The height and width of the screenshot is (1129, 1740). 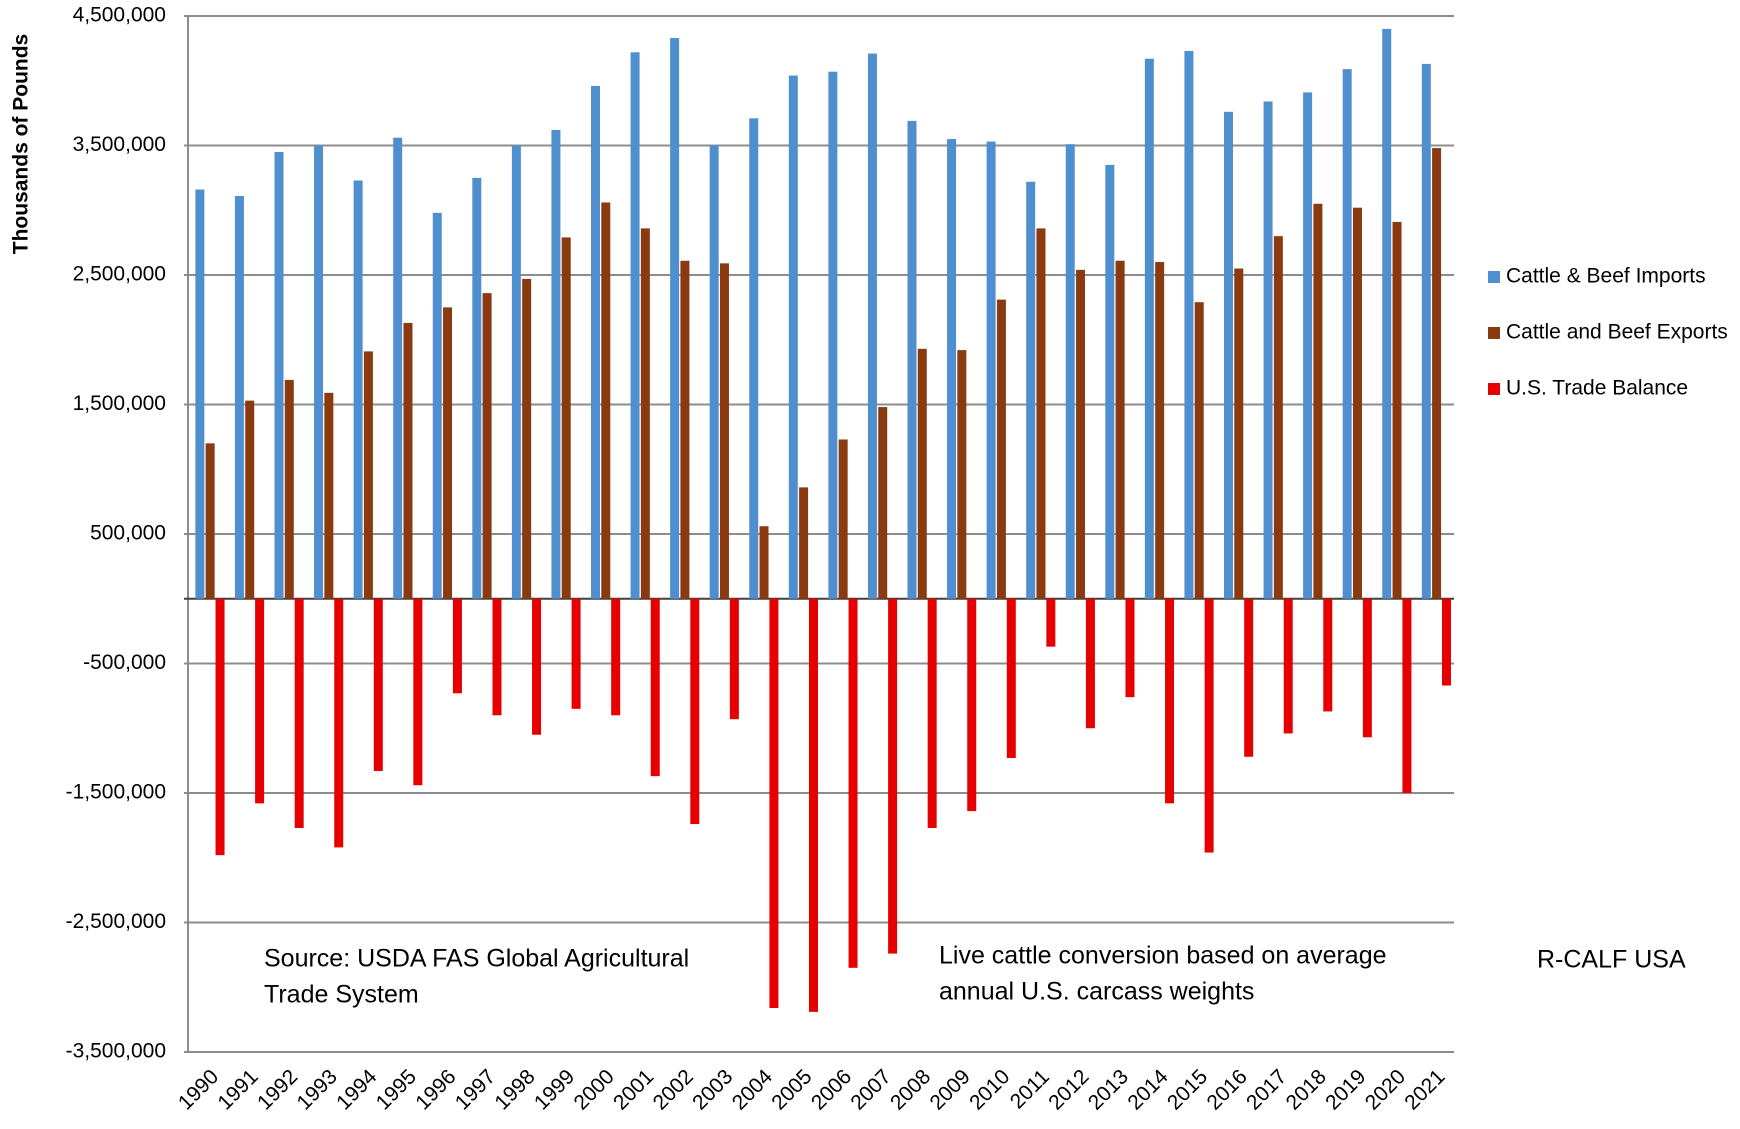 What do you see at coordinates (198, 1089) in the screenshot?
I see `x-tick-label: 1990` at bounding box center [198, 1089].